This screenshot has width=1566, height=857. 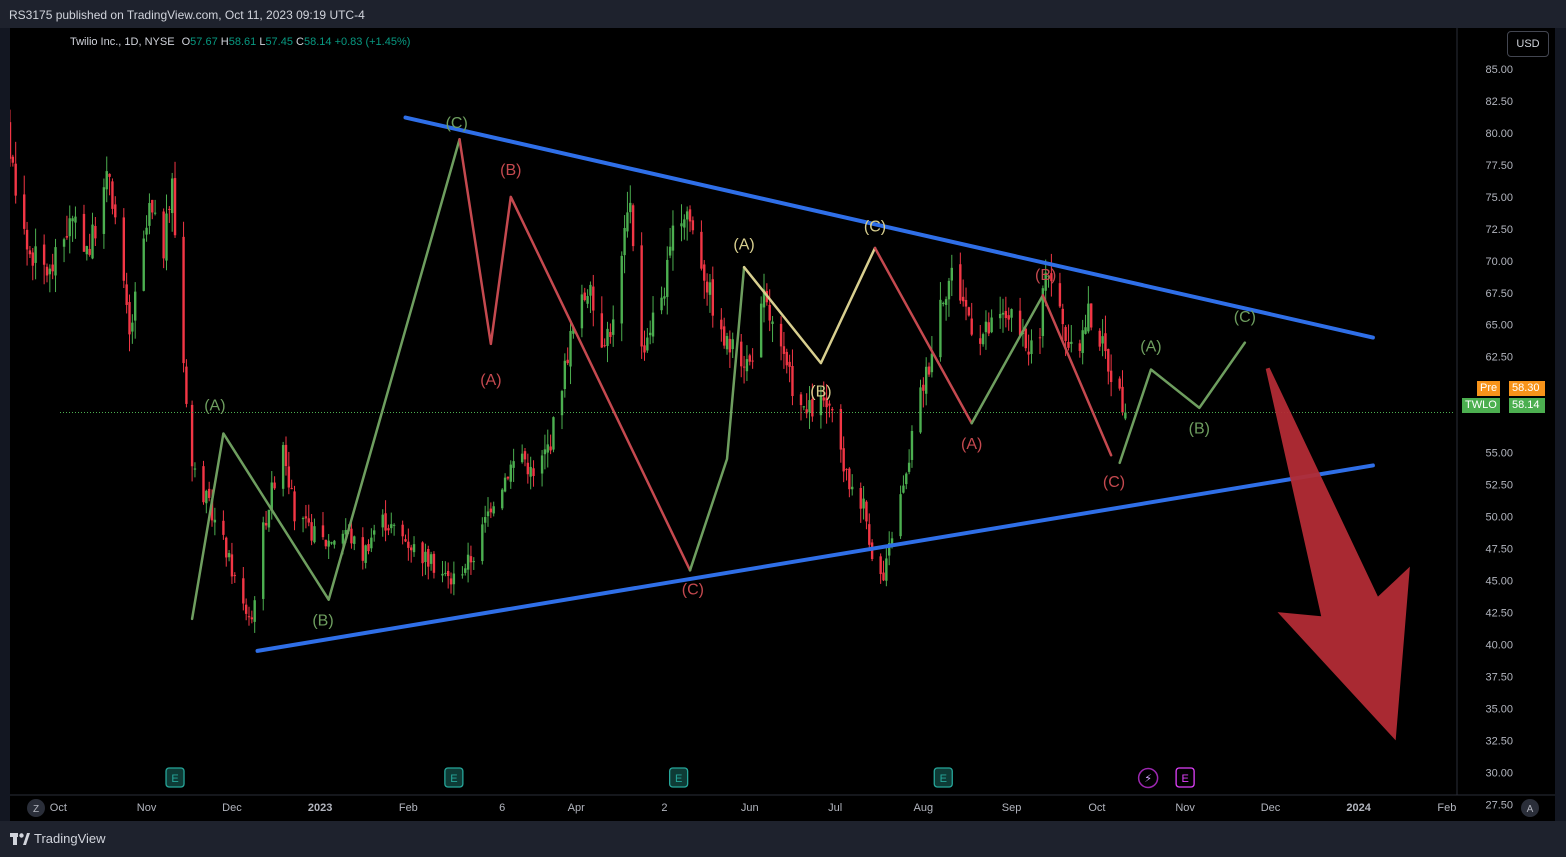 What do you see at coordinates (1499, 709) in the screenshot?
I see `y-axis-tick-label: 35.00` at bounding box center [1499, 709].